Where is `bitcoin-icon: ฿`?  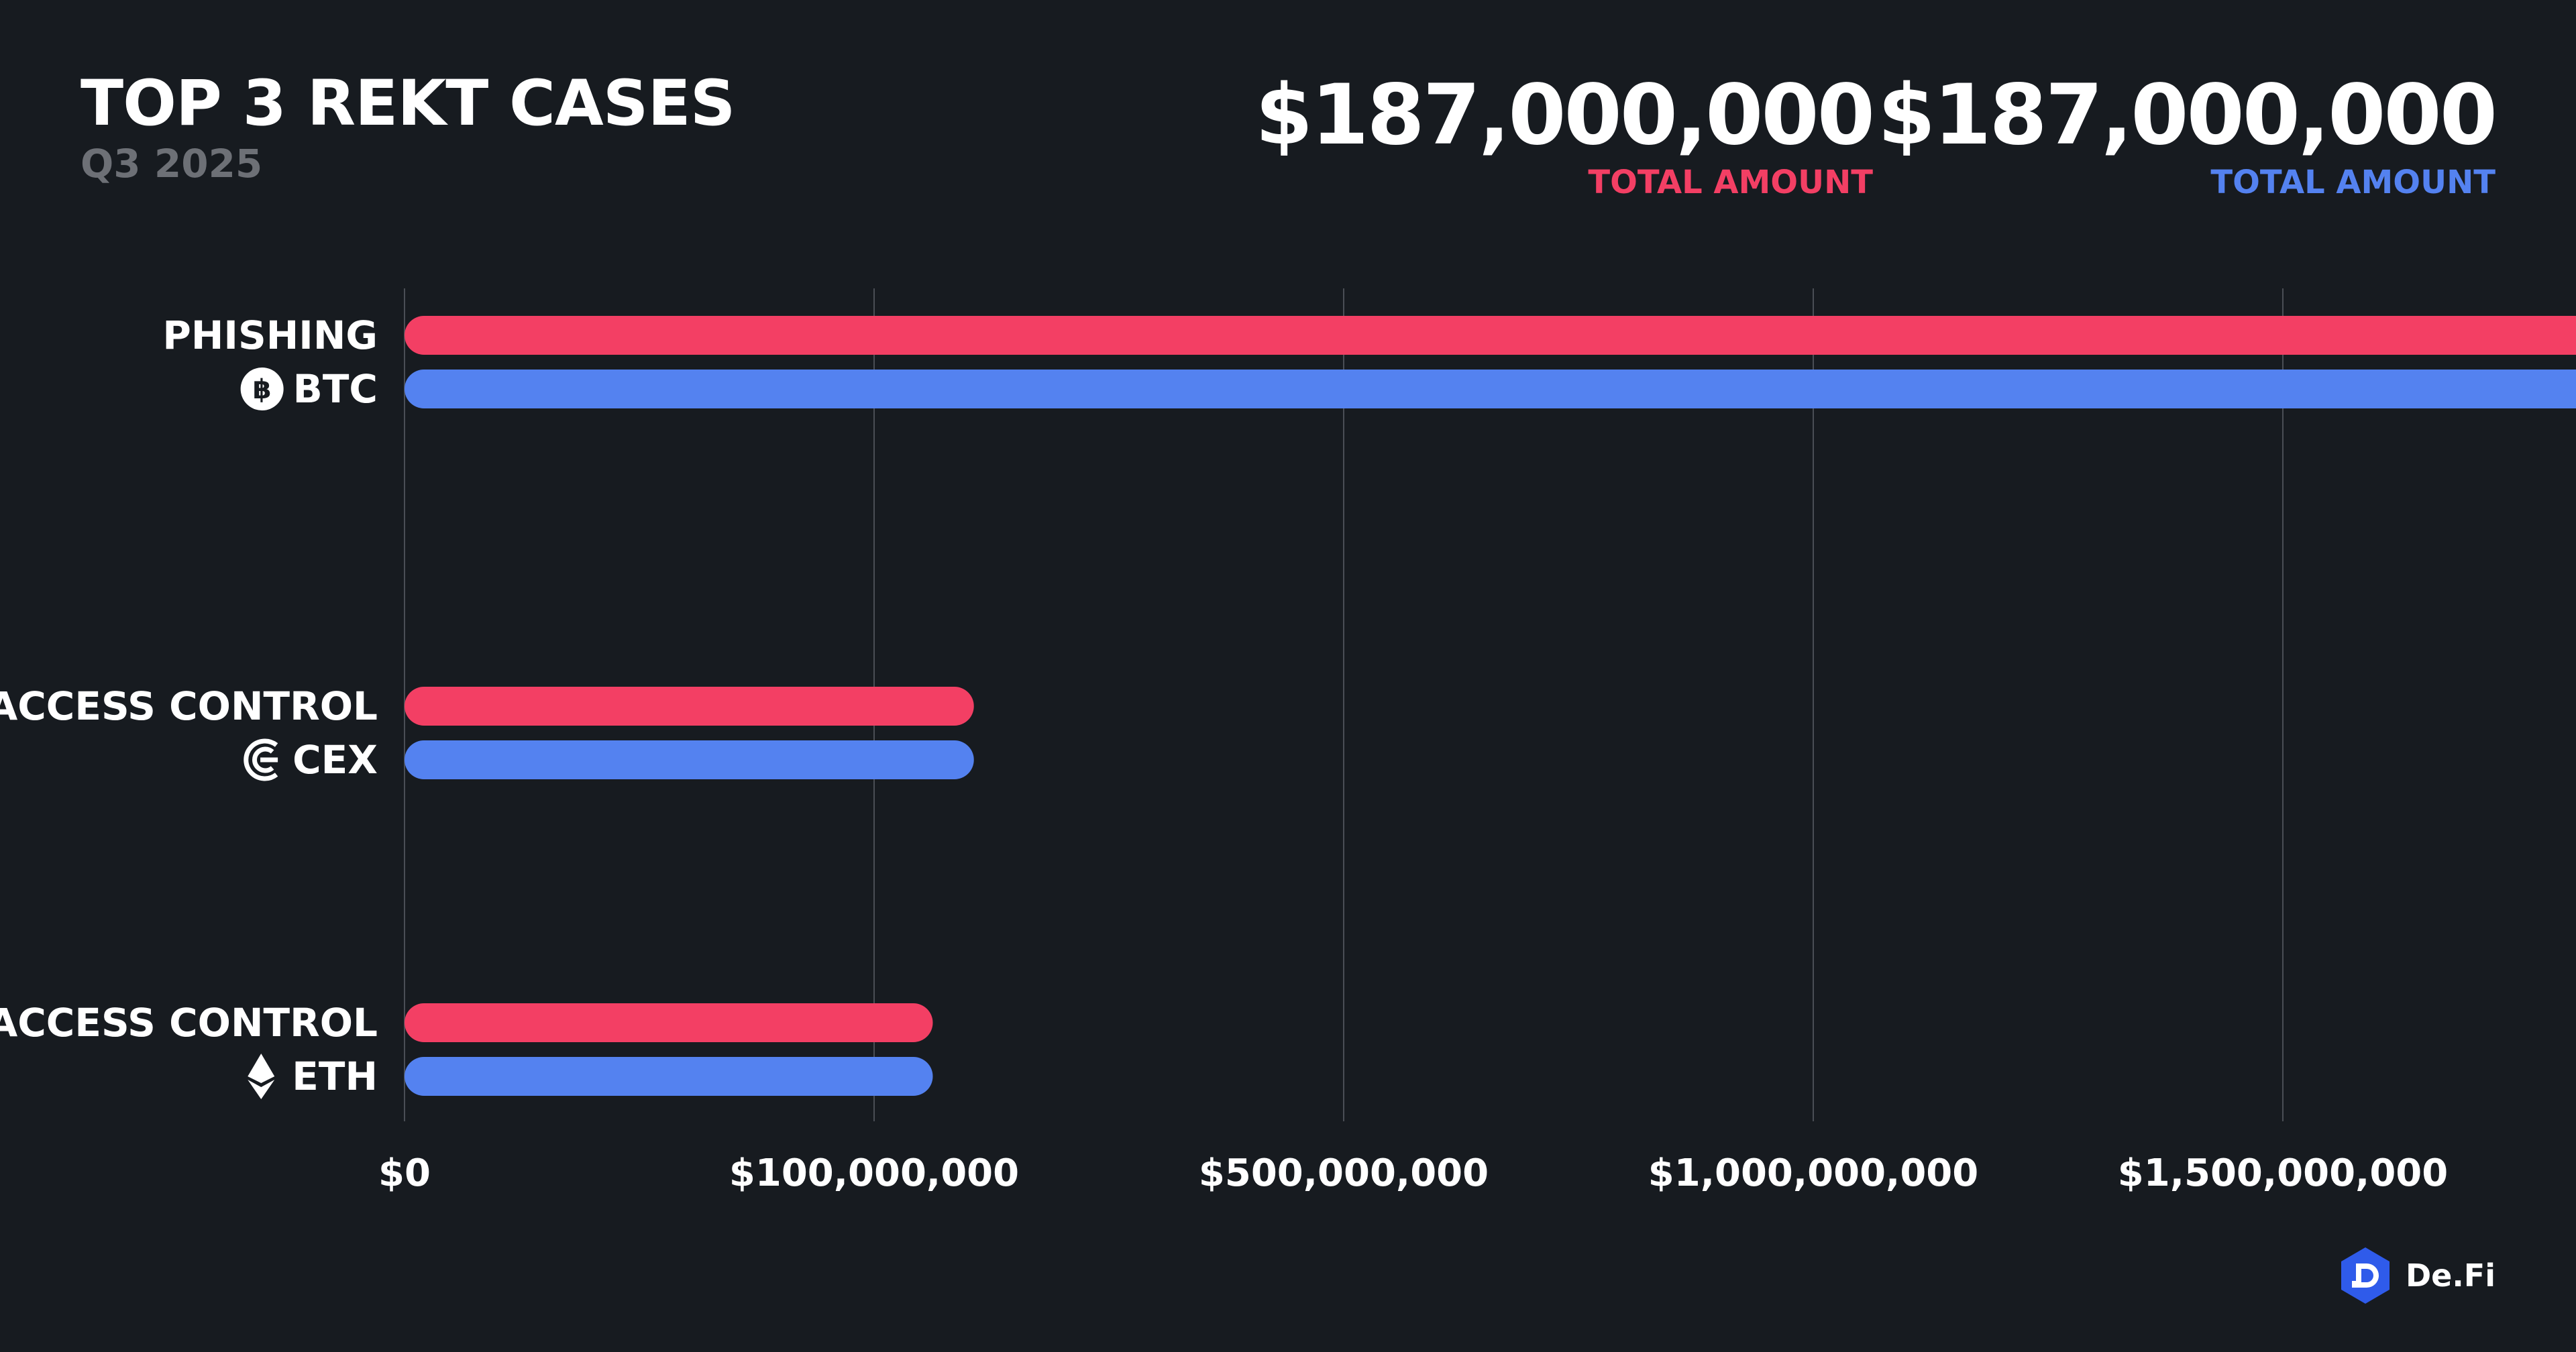 bitcoin-icon: ฿ is located at coordinates (262, 389).